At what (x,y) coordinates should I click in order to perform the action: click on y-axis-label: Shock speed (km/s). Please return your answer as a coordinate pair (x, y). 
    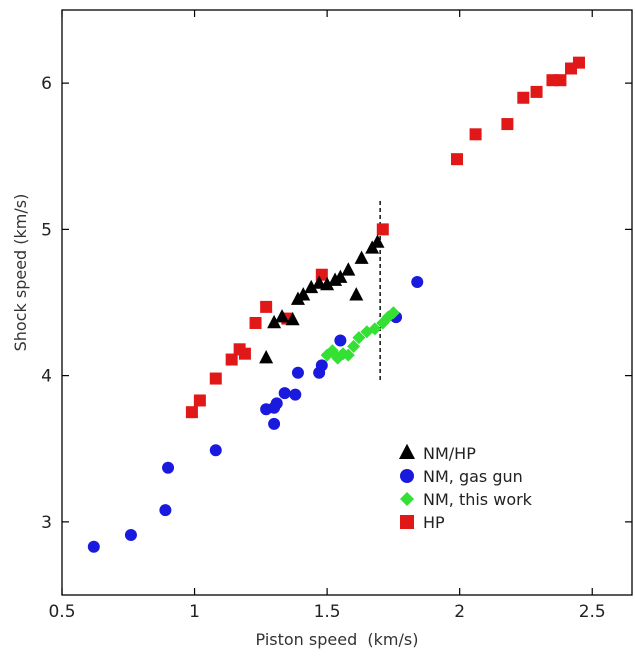
    Looking at the image, I should click on (20, 273).